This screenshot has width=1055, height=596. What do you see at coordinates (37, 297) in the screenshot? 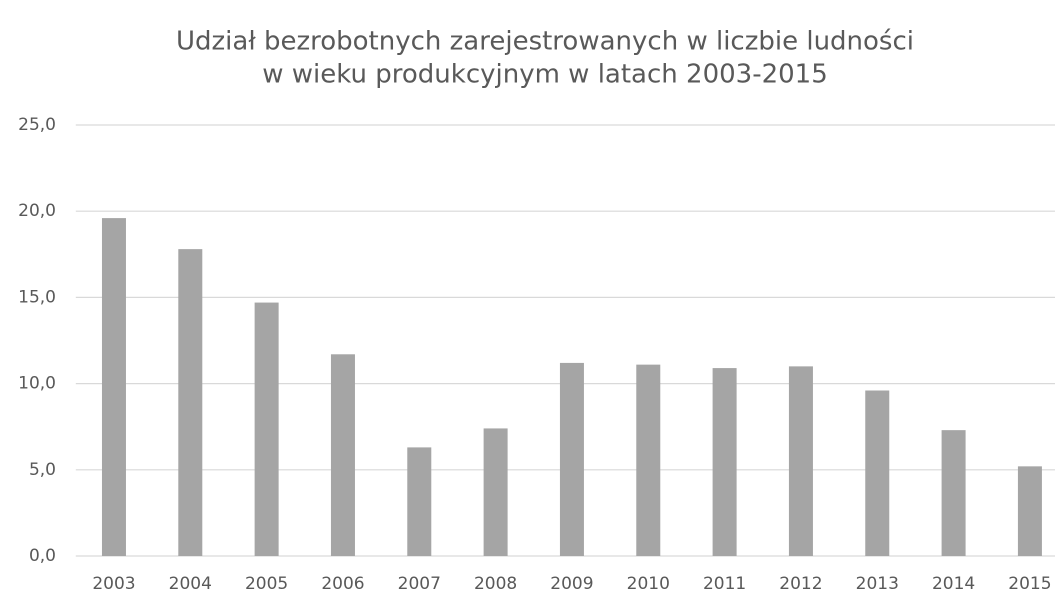
I see `y-tick-label: 15,0` at bounding box center [37, 297].